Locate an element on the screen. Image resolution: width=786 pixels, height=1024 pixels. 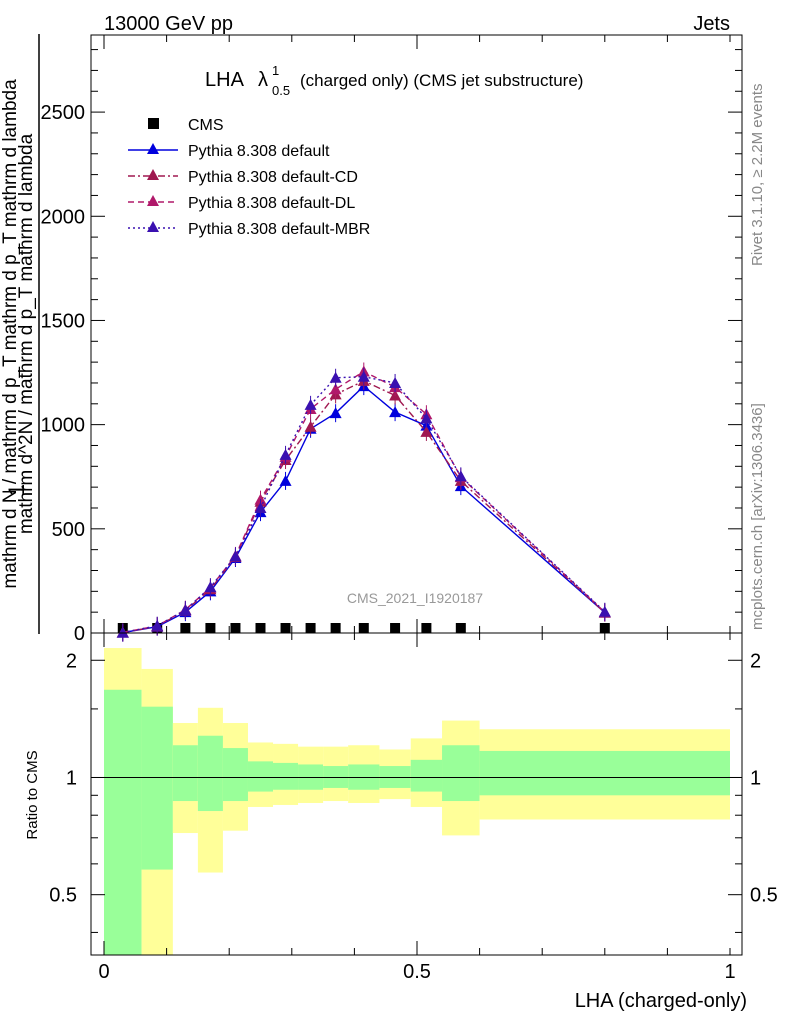
plot-title-symbol: λ is located at coordinates (263, 80).